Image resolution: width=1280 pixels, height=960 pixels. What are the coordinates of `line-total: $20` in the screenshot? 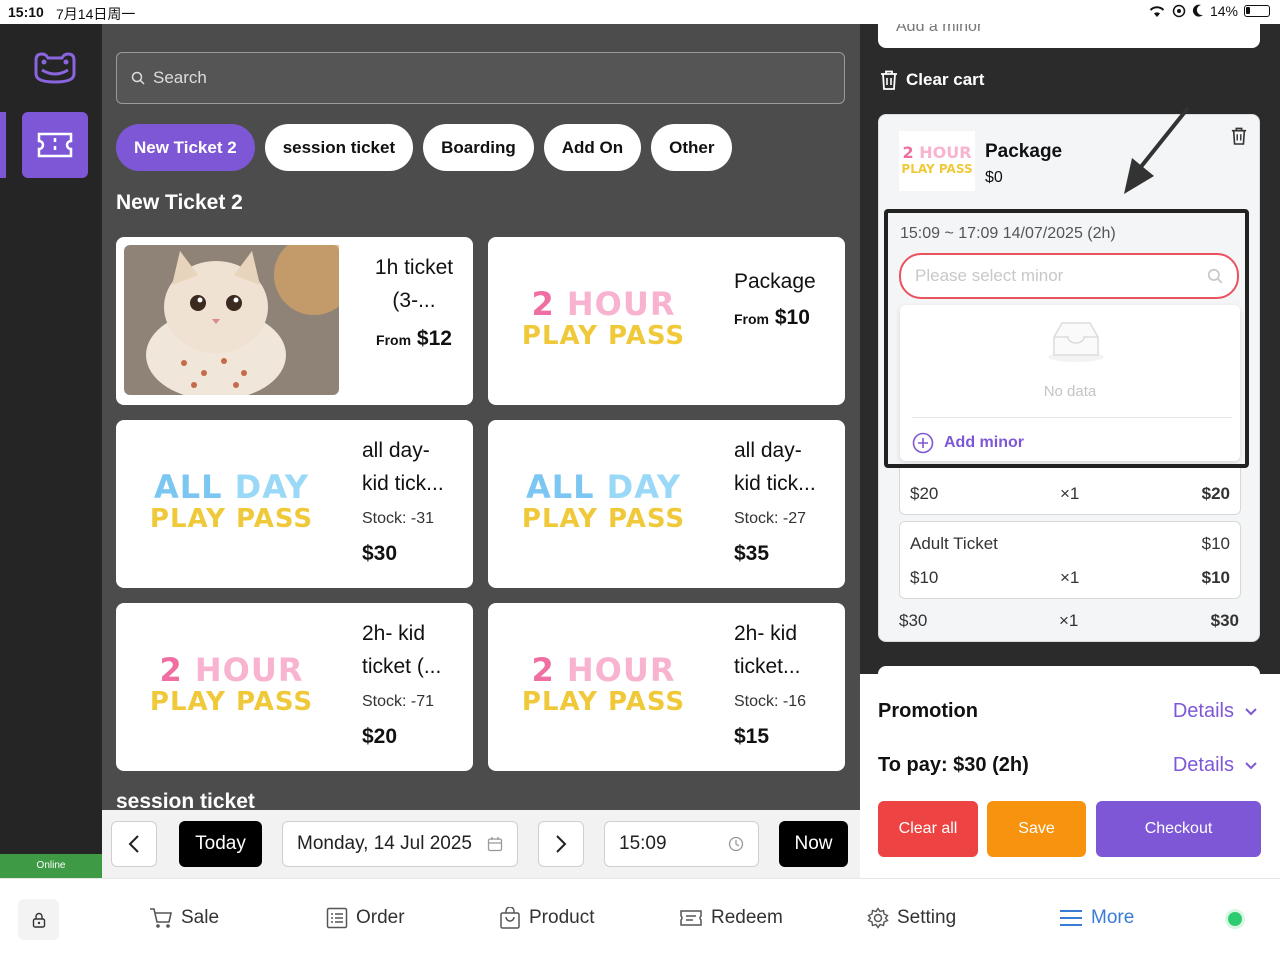 It's located at (1215, 493).